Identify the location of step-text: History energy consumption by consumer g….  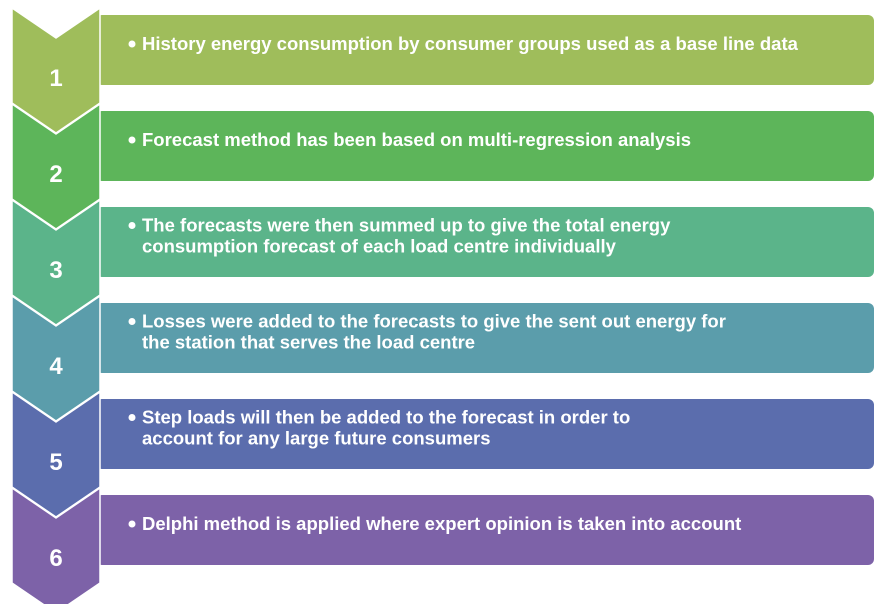
(470, 43).